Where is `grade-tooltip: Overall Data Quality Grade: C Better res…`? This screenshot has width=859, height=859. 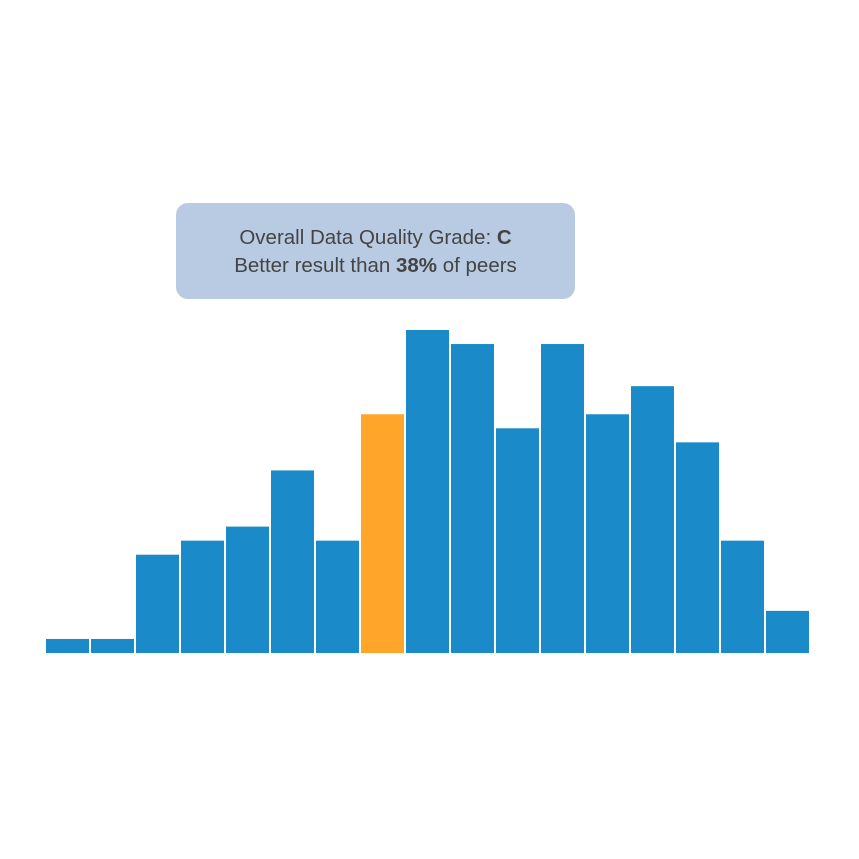 grade-tooltip: Overall Data Quality Grade: C Better res… is located at coordinates (375, 251).